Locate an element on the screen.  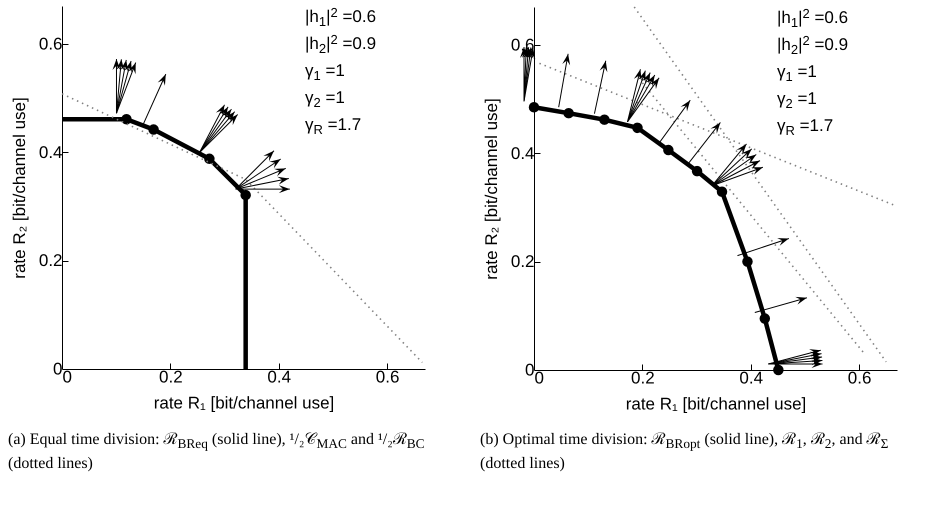
chart-title: (a) Equal time division: ℛ$_{BReq}$ (solid line), ¹/₂𝒞$_{MAC}$ and ¹/₂ℛ$_{BC}$ (dotted lines) is located at coordinates (216, 451).